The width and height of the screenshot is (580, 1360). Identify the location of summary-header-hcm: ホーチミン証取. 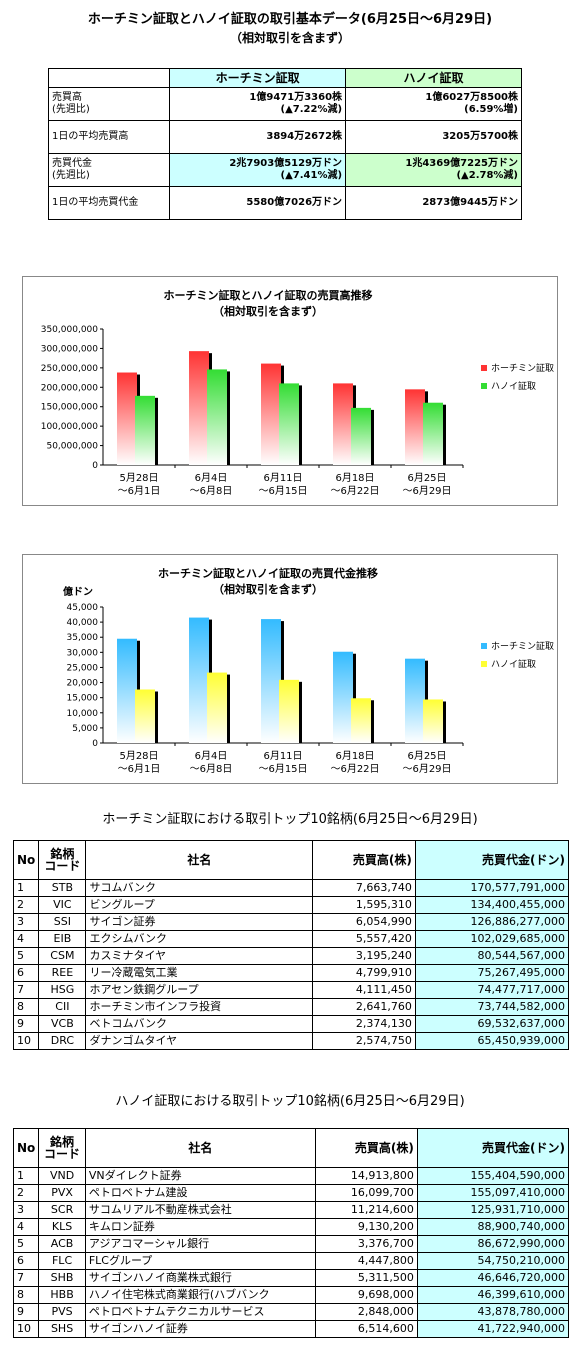
(258, 78).